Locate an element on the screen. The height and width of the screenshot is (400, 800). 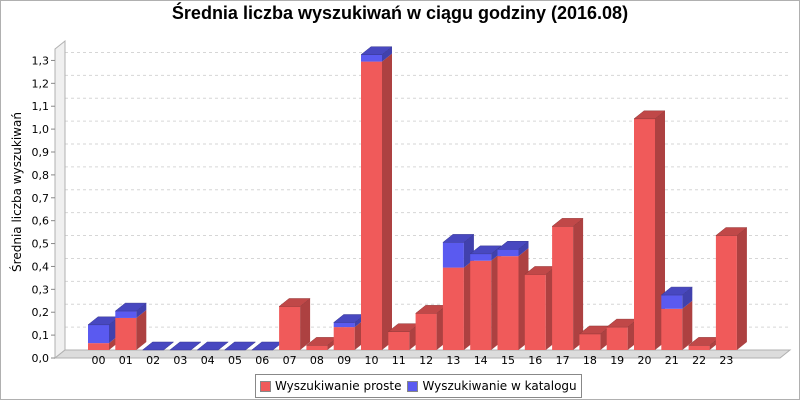
x-tick-label: 18 is located at coordinates (590, 360).